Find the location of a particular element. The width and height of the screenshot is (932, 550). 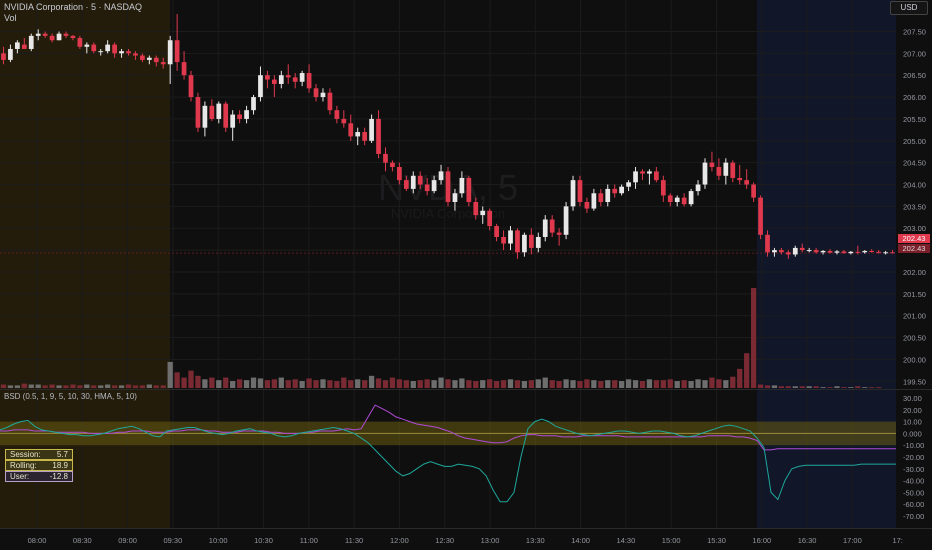

price-axis-label: 206.00 is located at coordinates (914, 97).